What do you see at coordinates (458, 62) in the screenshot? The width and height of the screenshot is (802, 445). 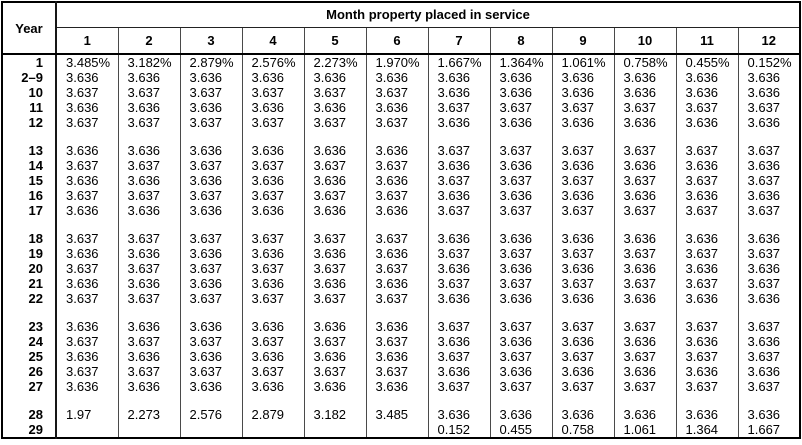 I see `rate-cell: 1.667%` at bounding box center [458, 62].